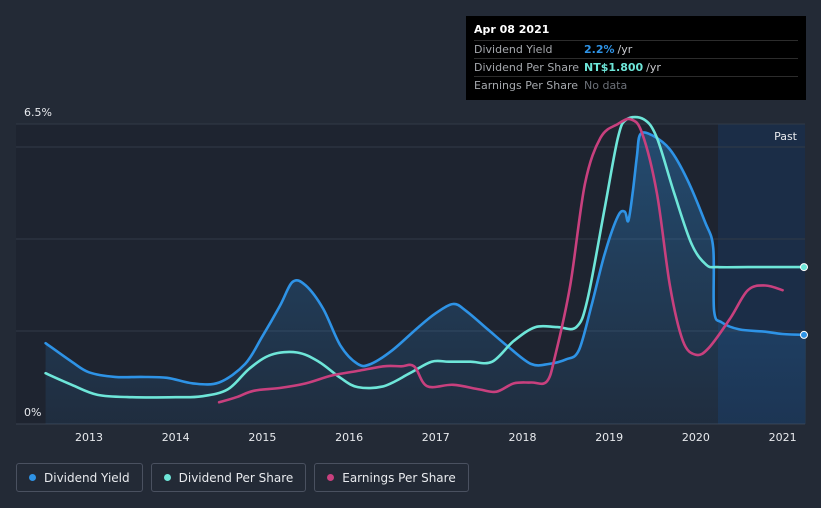 This screenshot has height=508, width=821. I want to click on tooltip-no-data: No data, so click(606, 85).